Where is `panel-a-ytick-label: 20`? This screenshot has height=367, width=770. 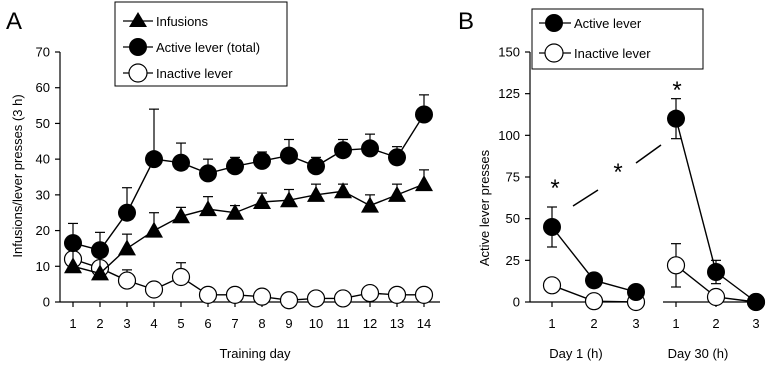
panel-a-ytick-label: 20 is located at coordinates (43, 230).